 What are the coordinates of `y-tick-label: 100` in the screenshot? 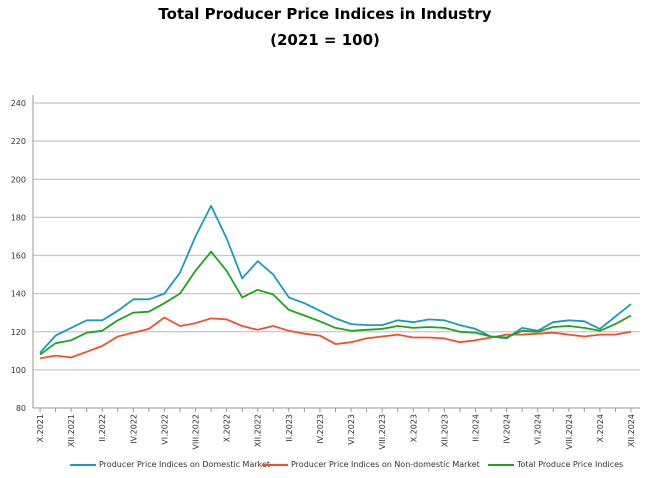 It's located at (18, 370).